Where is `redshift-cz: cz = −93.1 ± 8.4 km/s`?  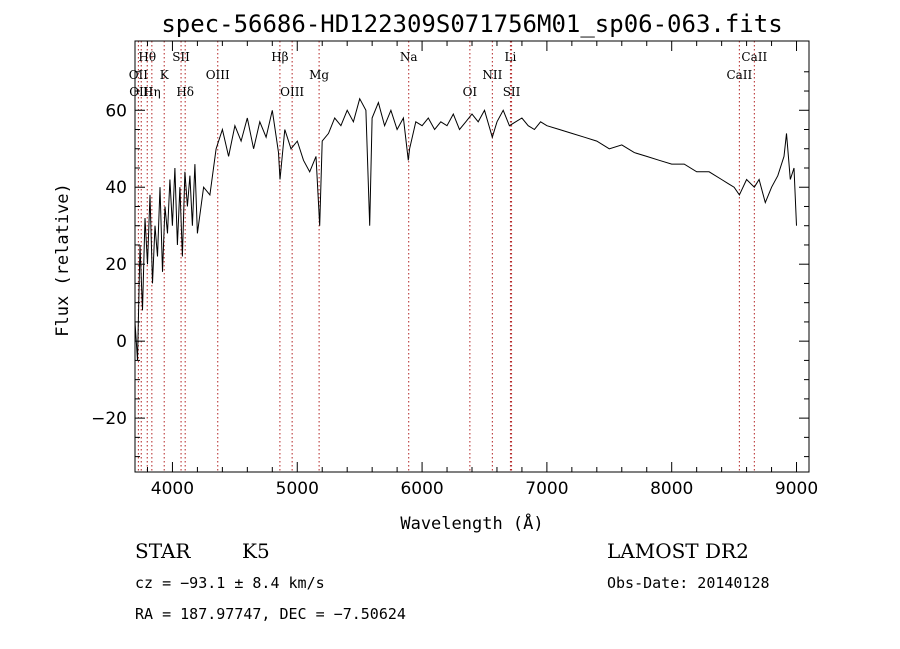 redshift-cz: cz = −93.1 ± 8.4 km/s is located at coordinates (230, 583).